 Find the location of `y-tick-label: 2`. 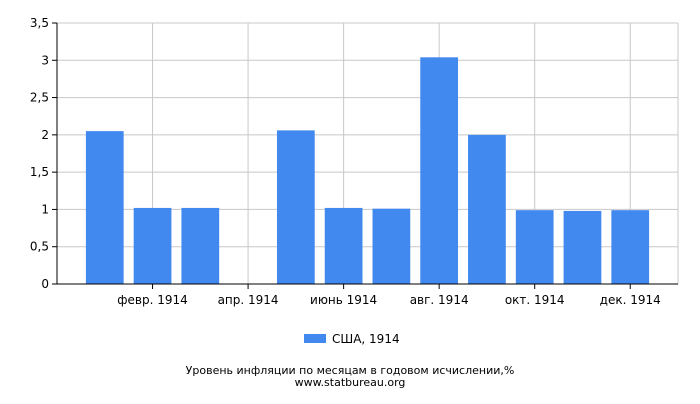

y-tick-label: 2 is located at coordinates (45, 135).